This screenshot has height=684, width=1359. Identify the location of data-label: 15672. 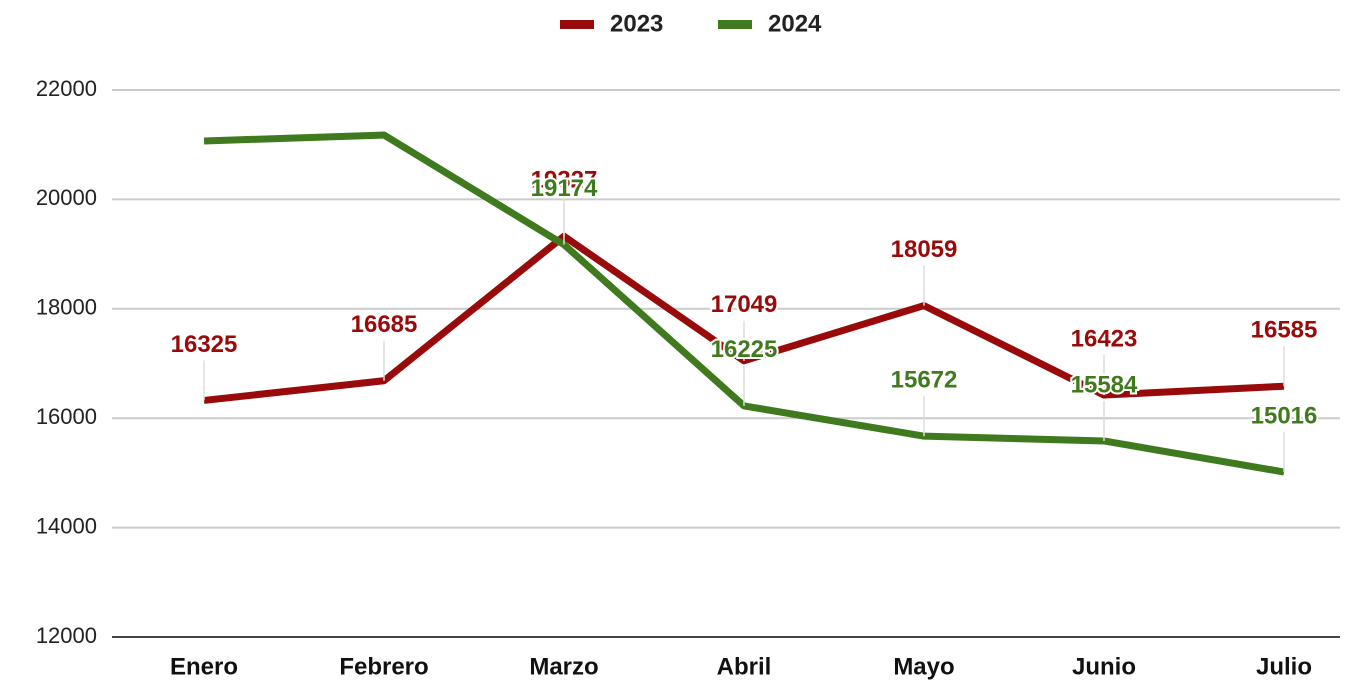
(924, 379).